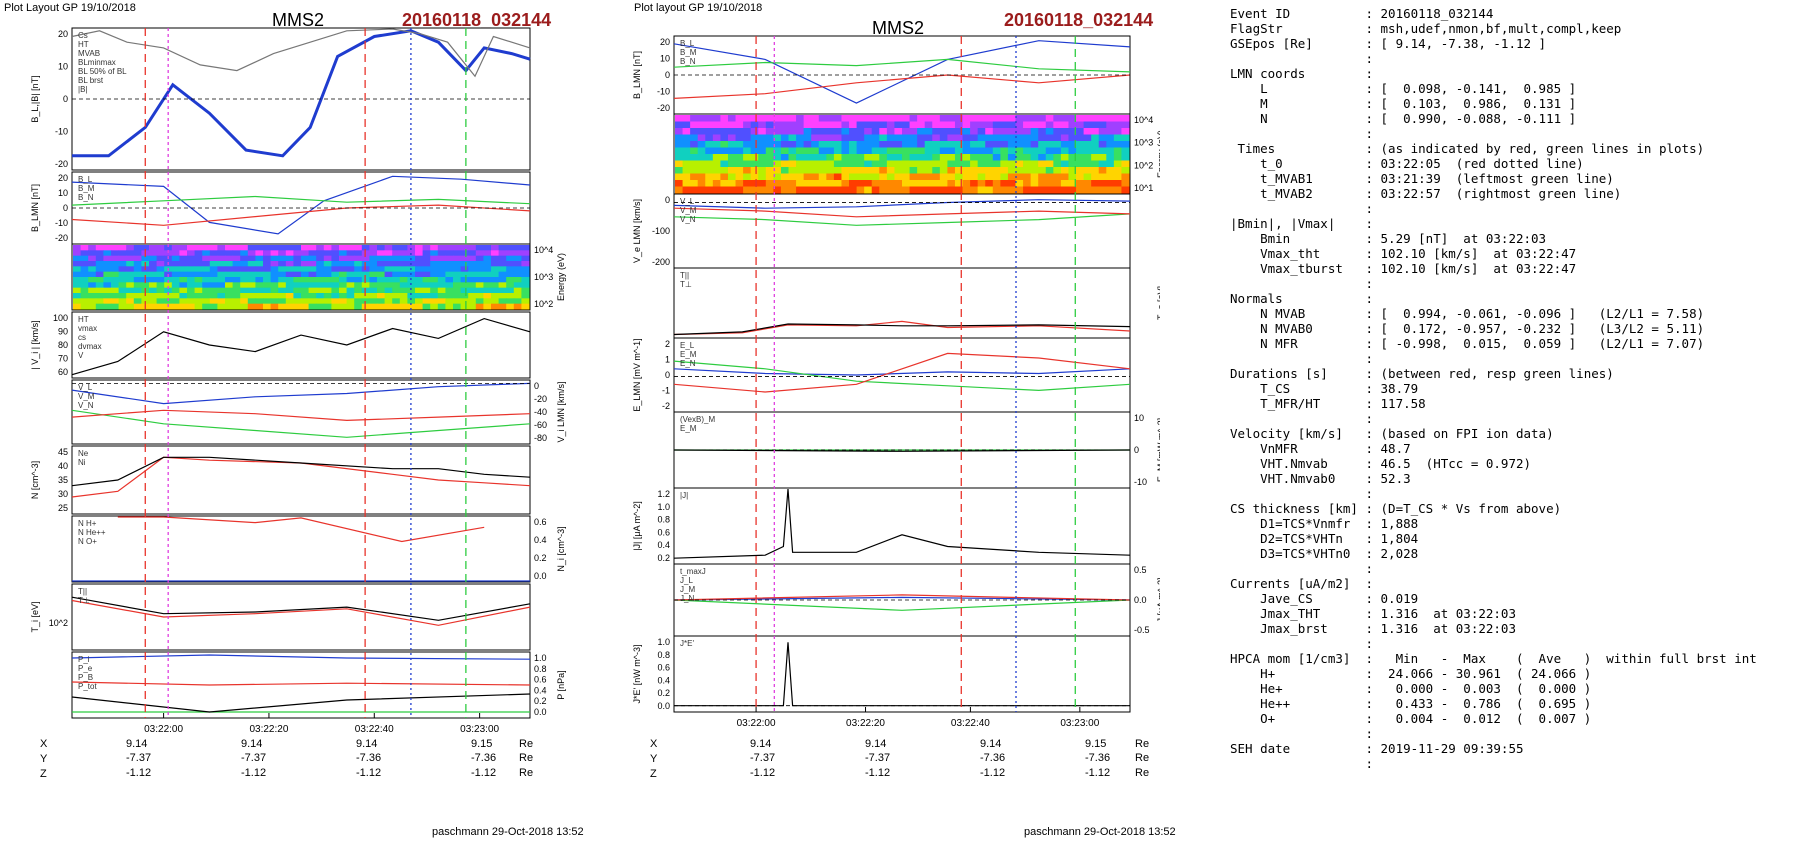 The width and height of the screenshot is (1804, 841). What do you see at coordinates (667, 344) in the screenshot?
I see `tick-label: 2` at bounding box center [667, 344].